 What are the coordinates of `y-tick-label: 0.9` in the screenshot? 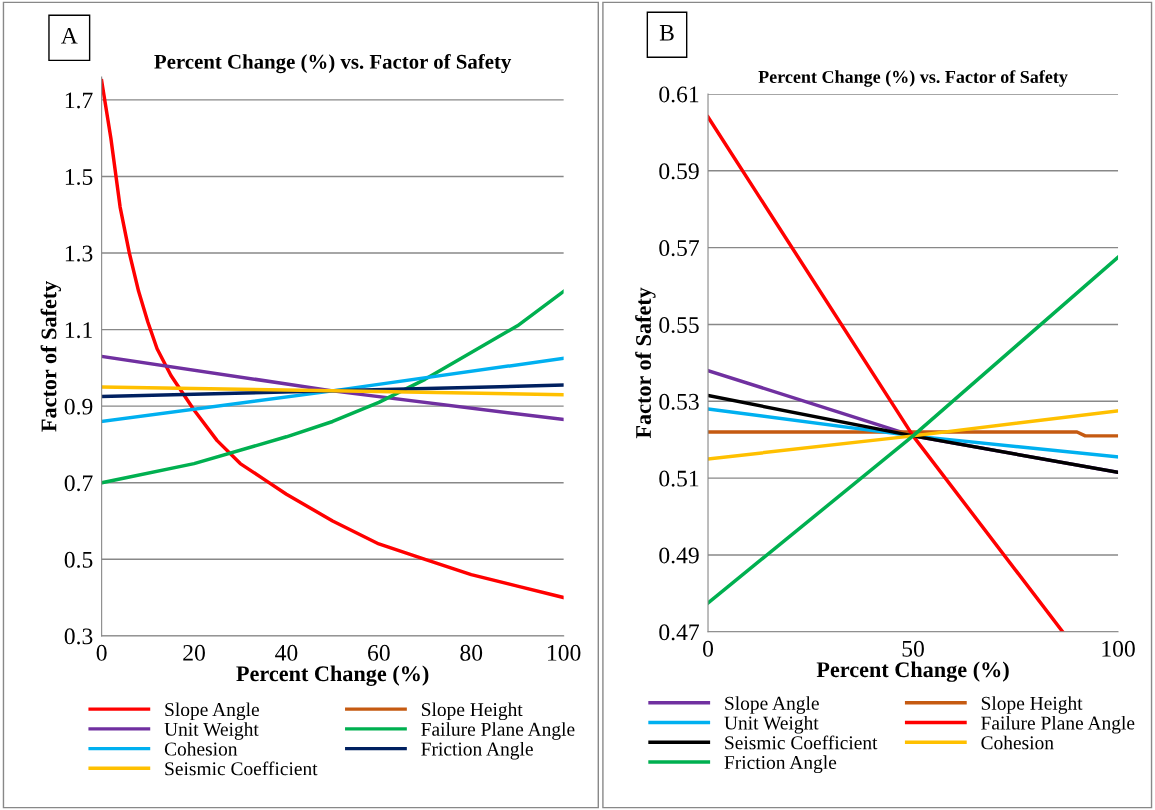 It's located at (78, 406).